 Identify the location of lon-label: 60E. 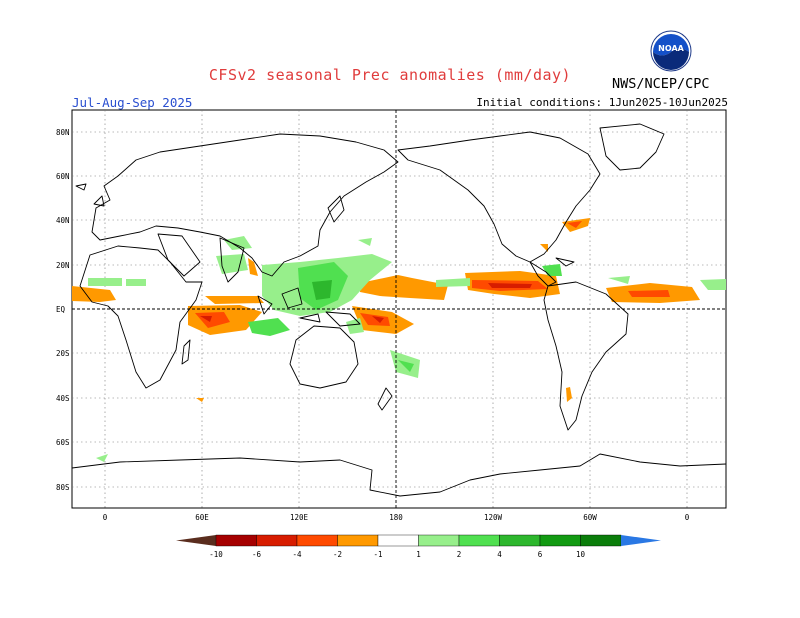
(202, 517).